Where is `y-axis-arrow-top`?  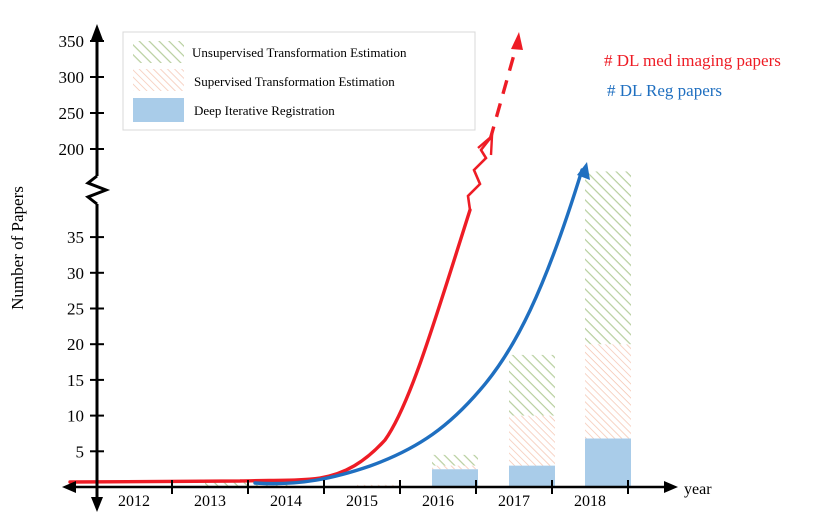
y-axis-arrow-top is located at coordinates (97, 32).